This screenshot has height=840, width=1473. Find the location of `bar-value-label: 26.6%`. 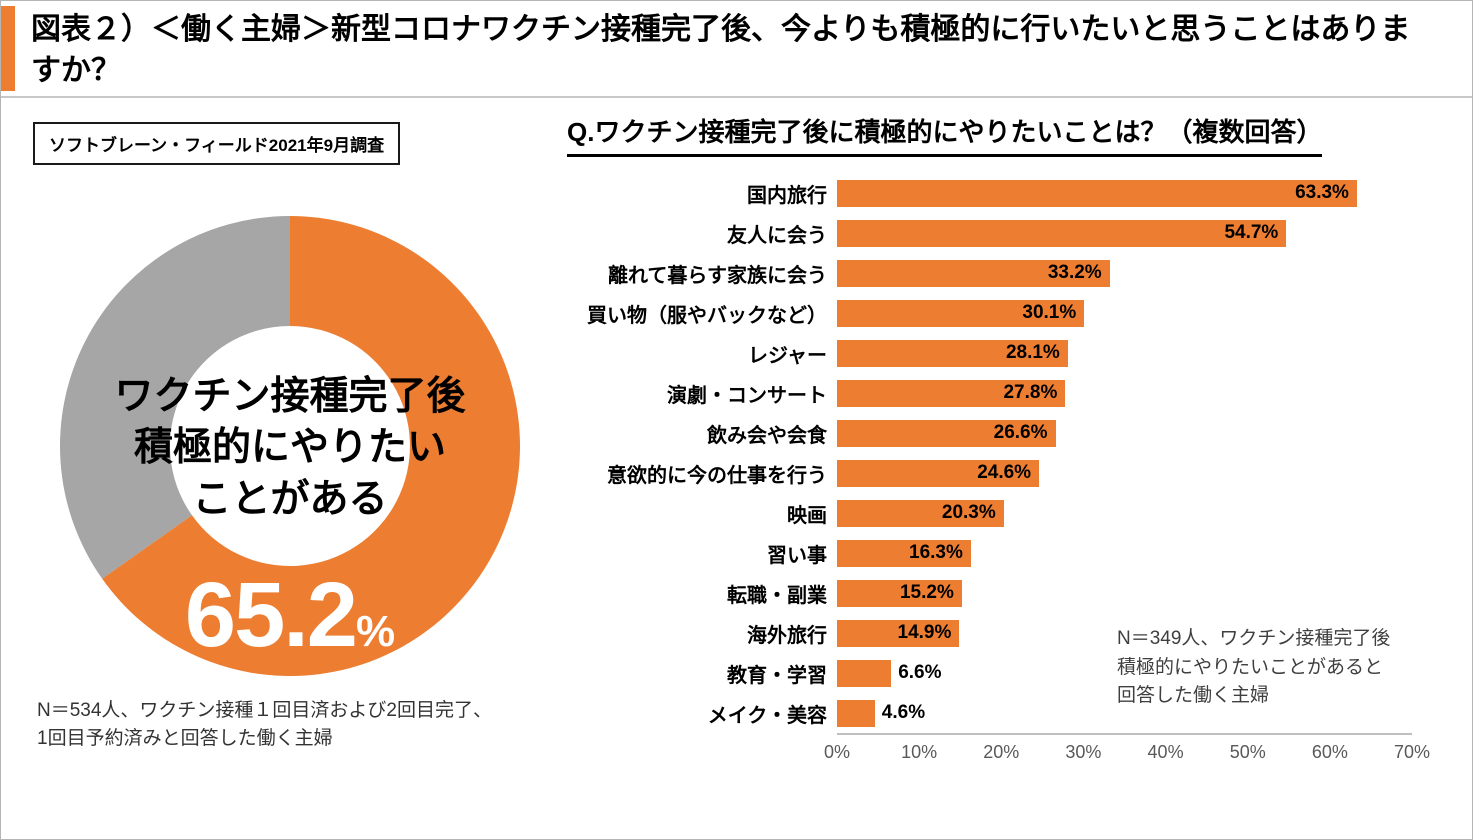

bar-value-label: 26.6% is located at coordinates (1020, 432).